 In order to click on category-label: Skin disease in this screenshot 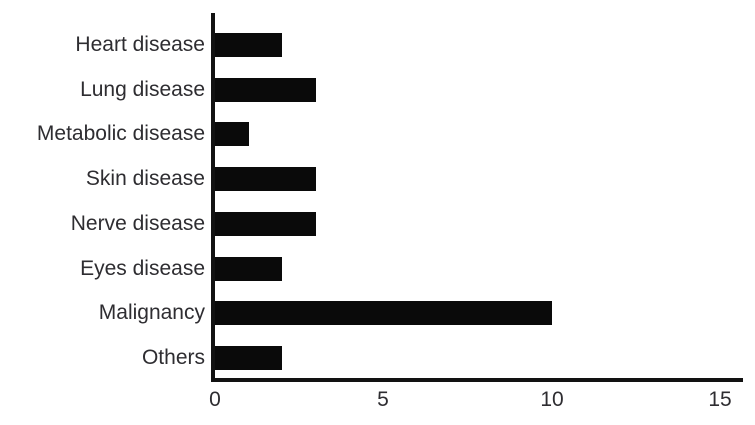, I will do `click(145, 179)`.